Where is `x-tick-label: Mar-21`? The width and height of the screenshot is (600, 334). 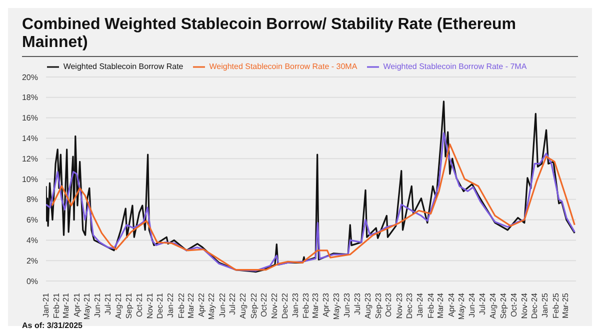 x-tick-label: Mar-21 is located at coordinates (66, 305).